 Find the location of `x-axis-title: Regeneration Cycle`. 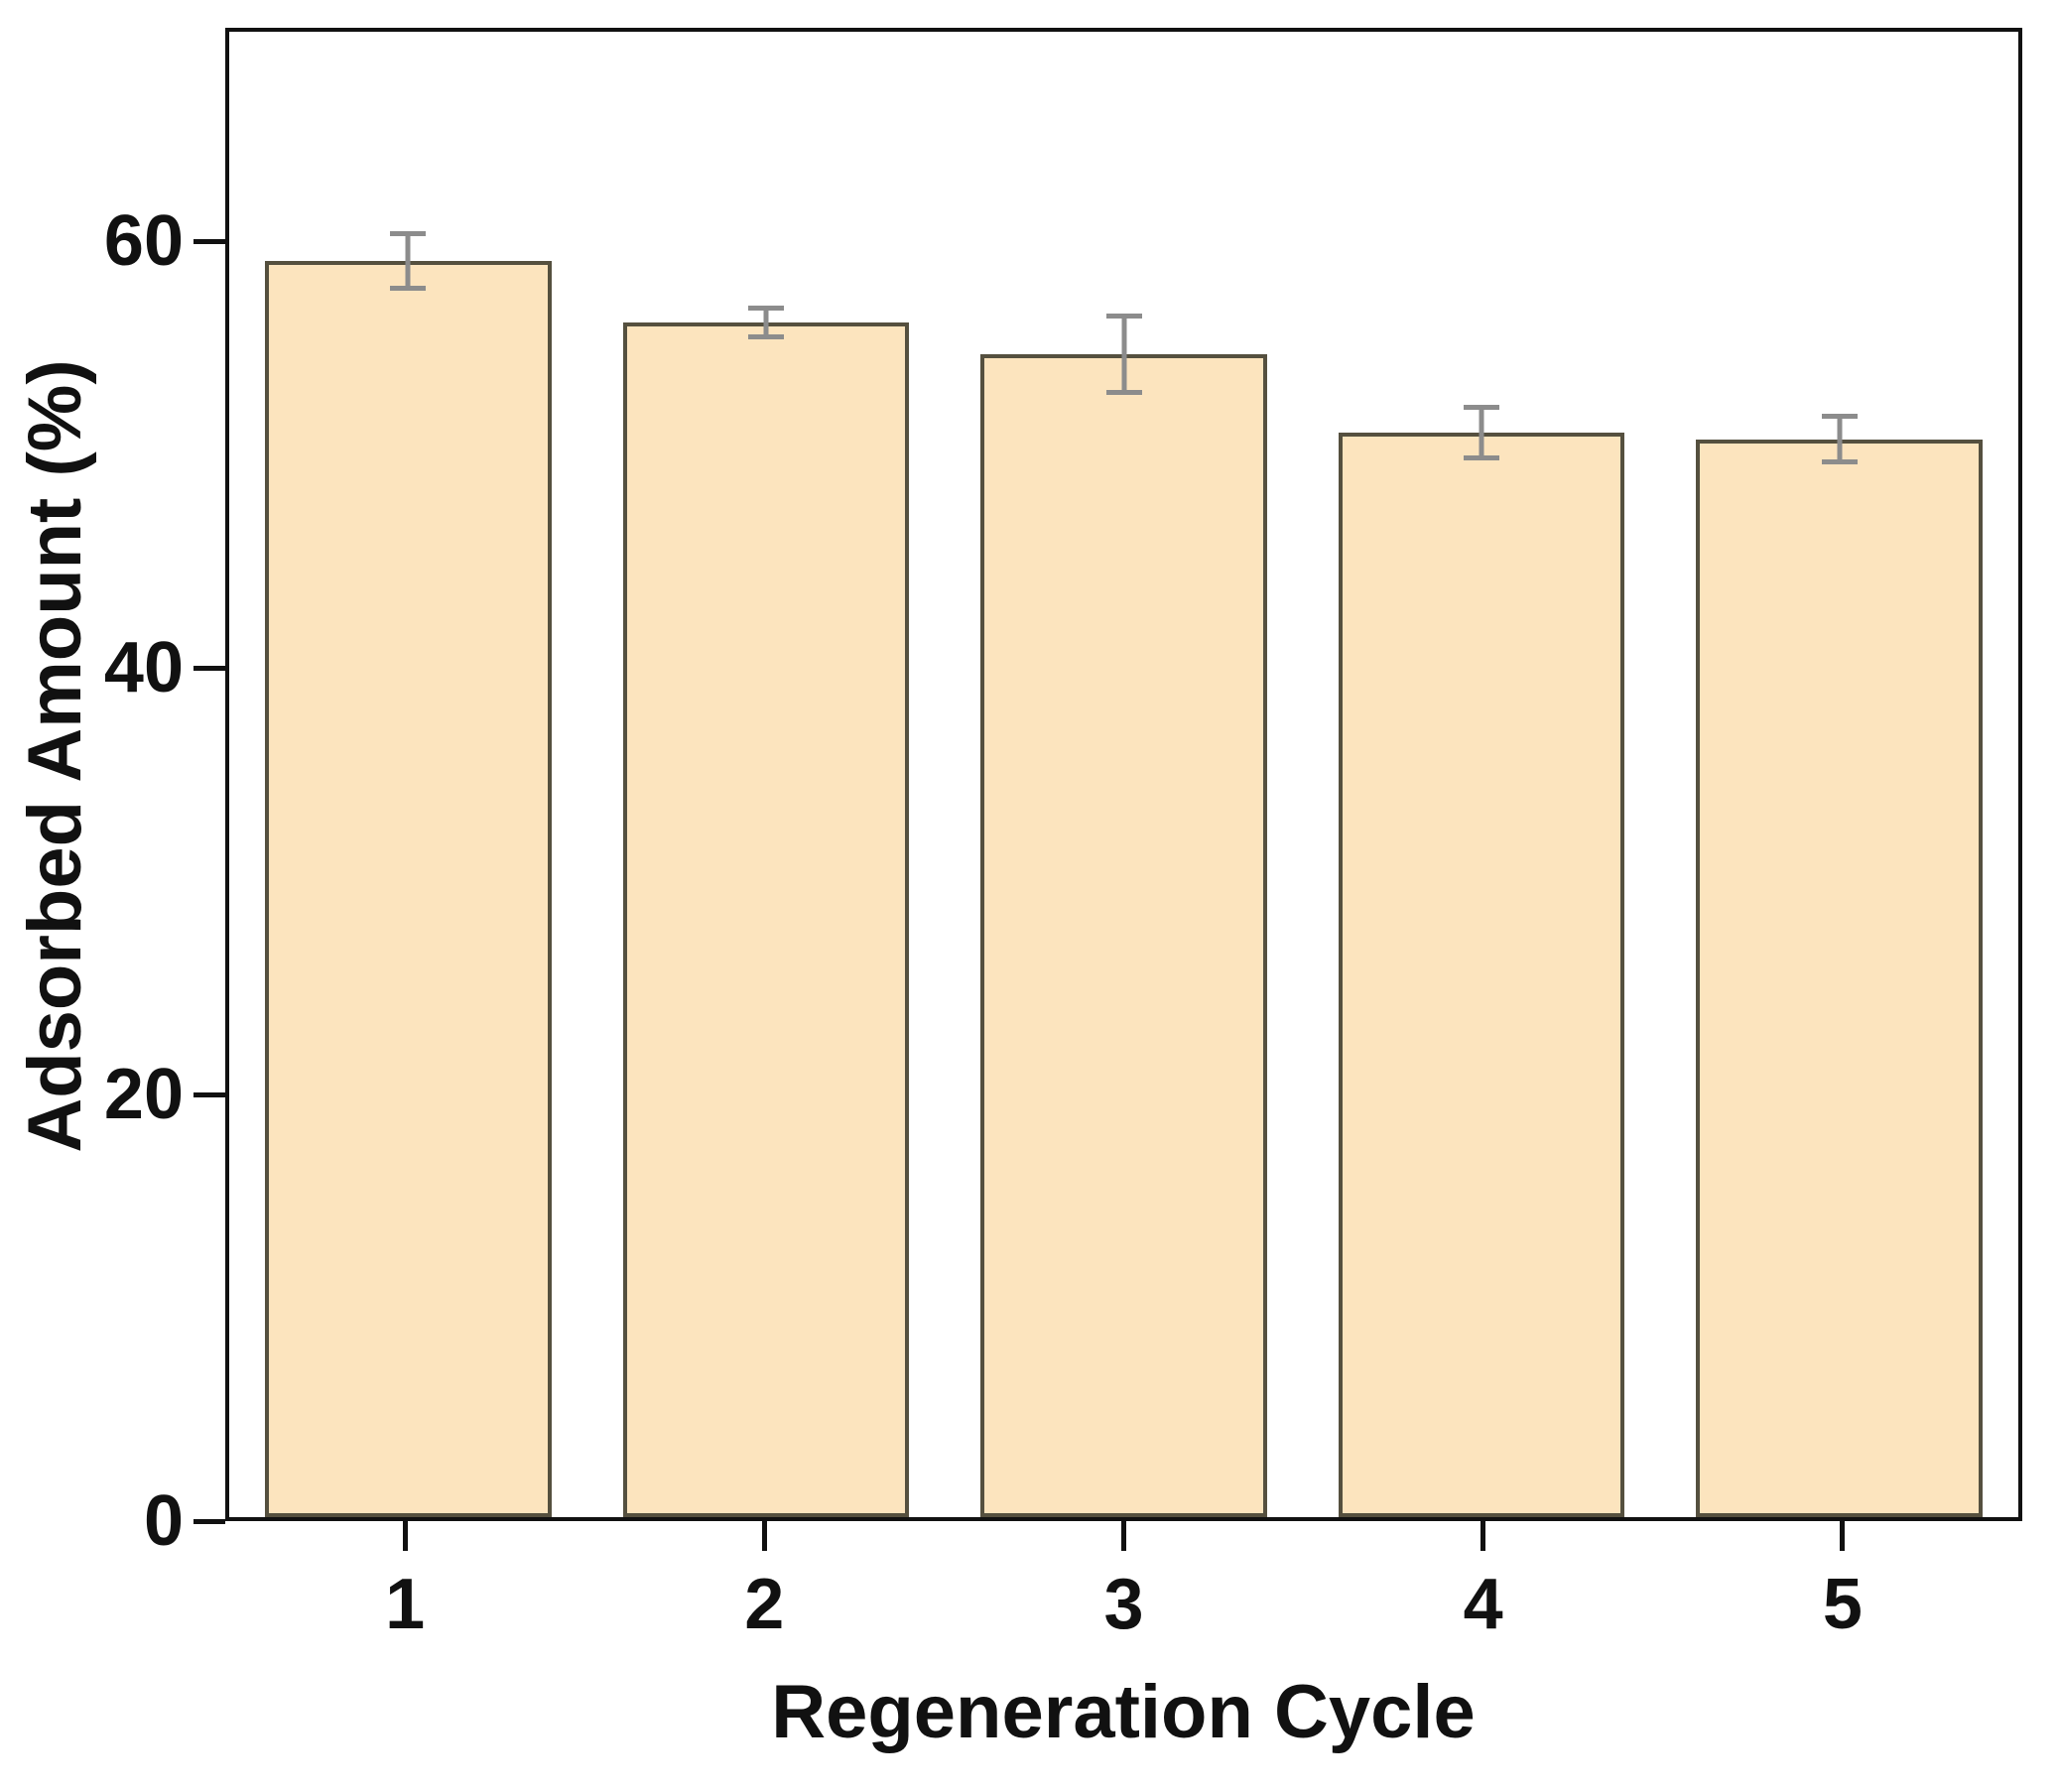

x-axis-title: Regeneration Cycle is located at coordinates (1124, 1712).